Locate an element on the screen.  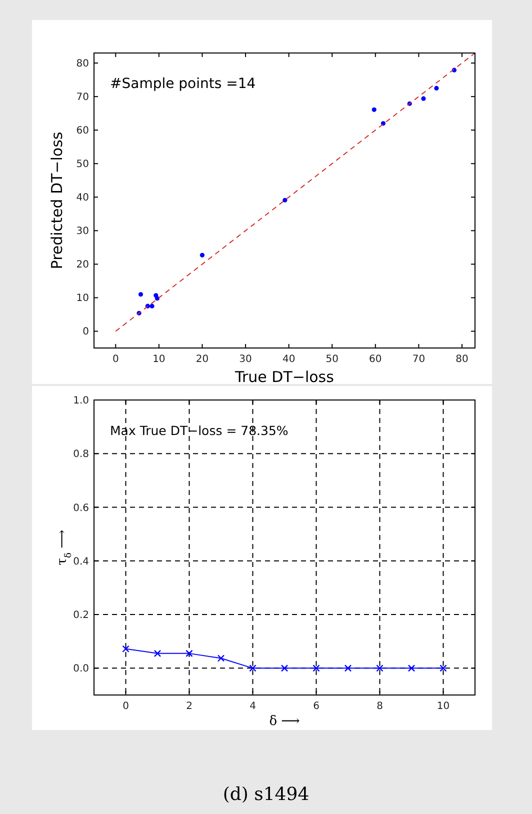
y-tick-label: 50 is located at coordinates (82, 164).